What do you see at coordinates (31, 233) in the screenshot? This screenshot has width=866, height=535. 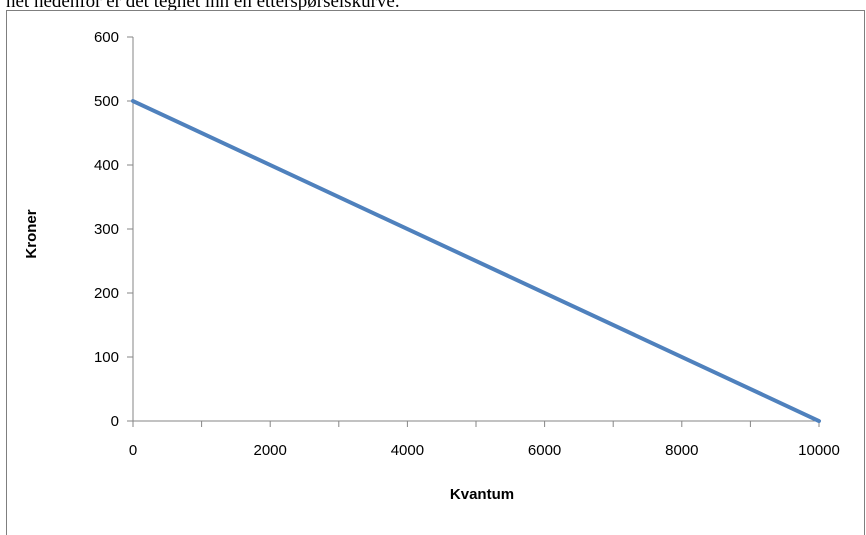 I see `y-axis-title: Kroner` at bounding box center [31, 233].